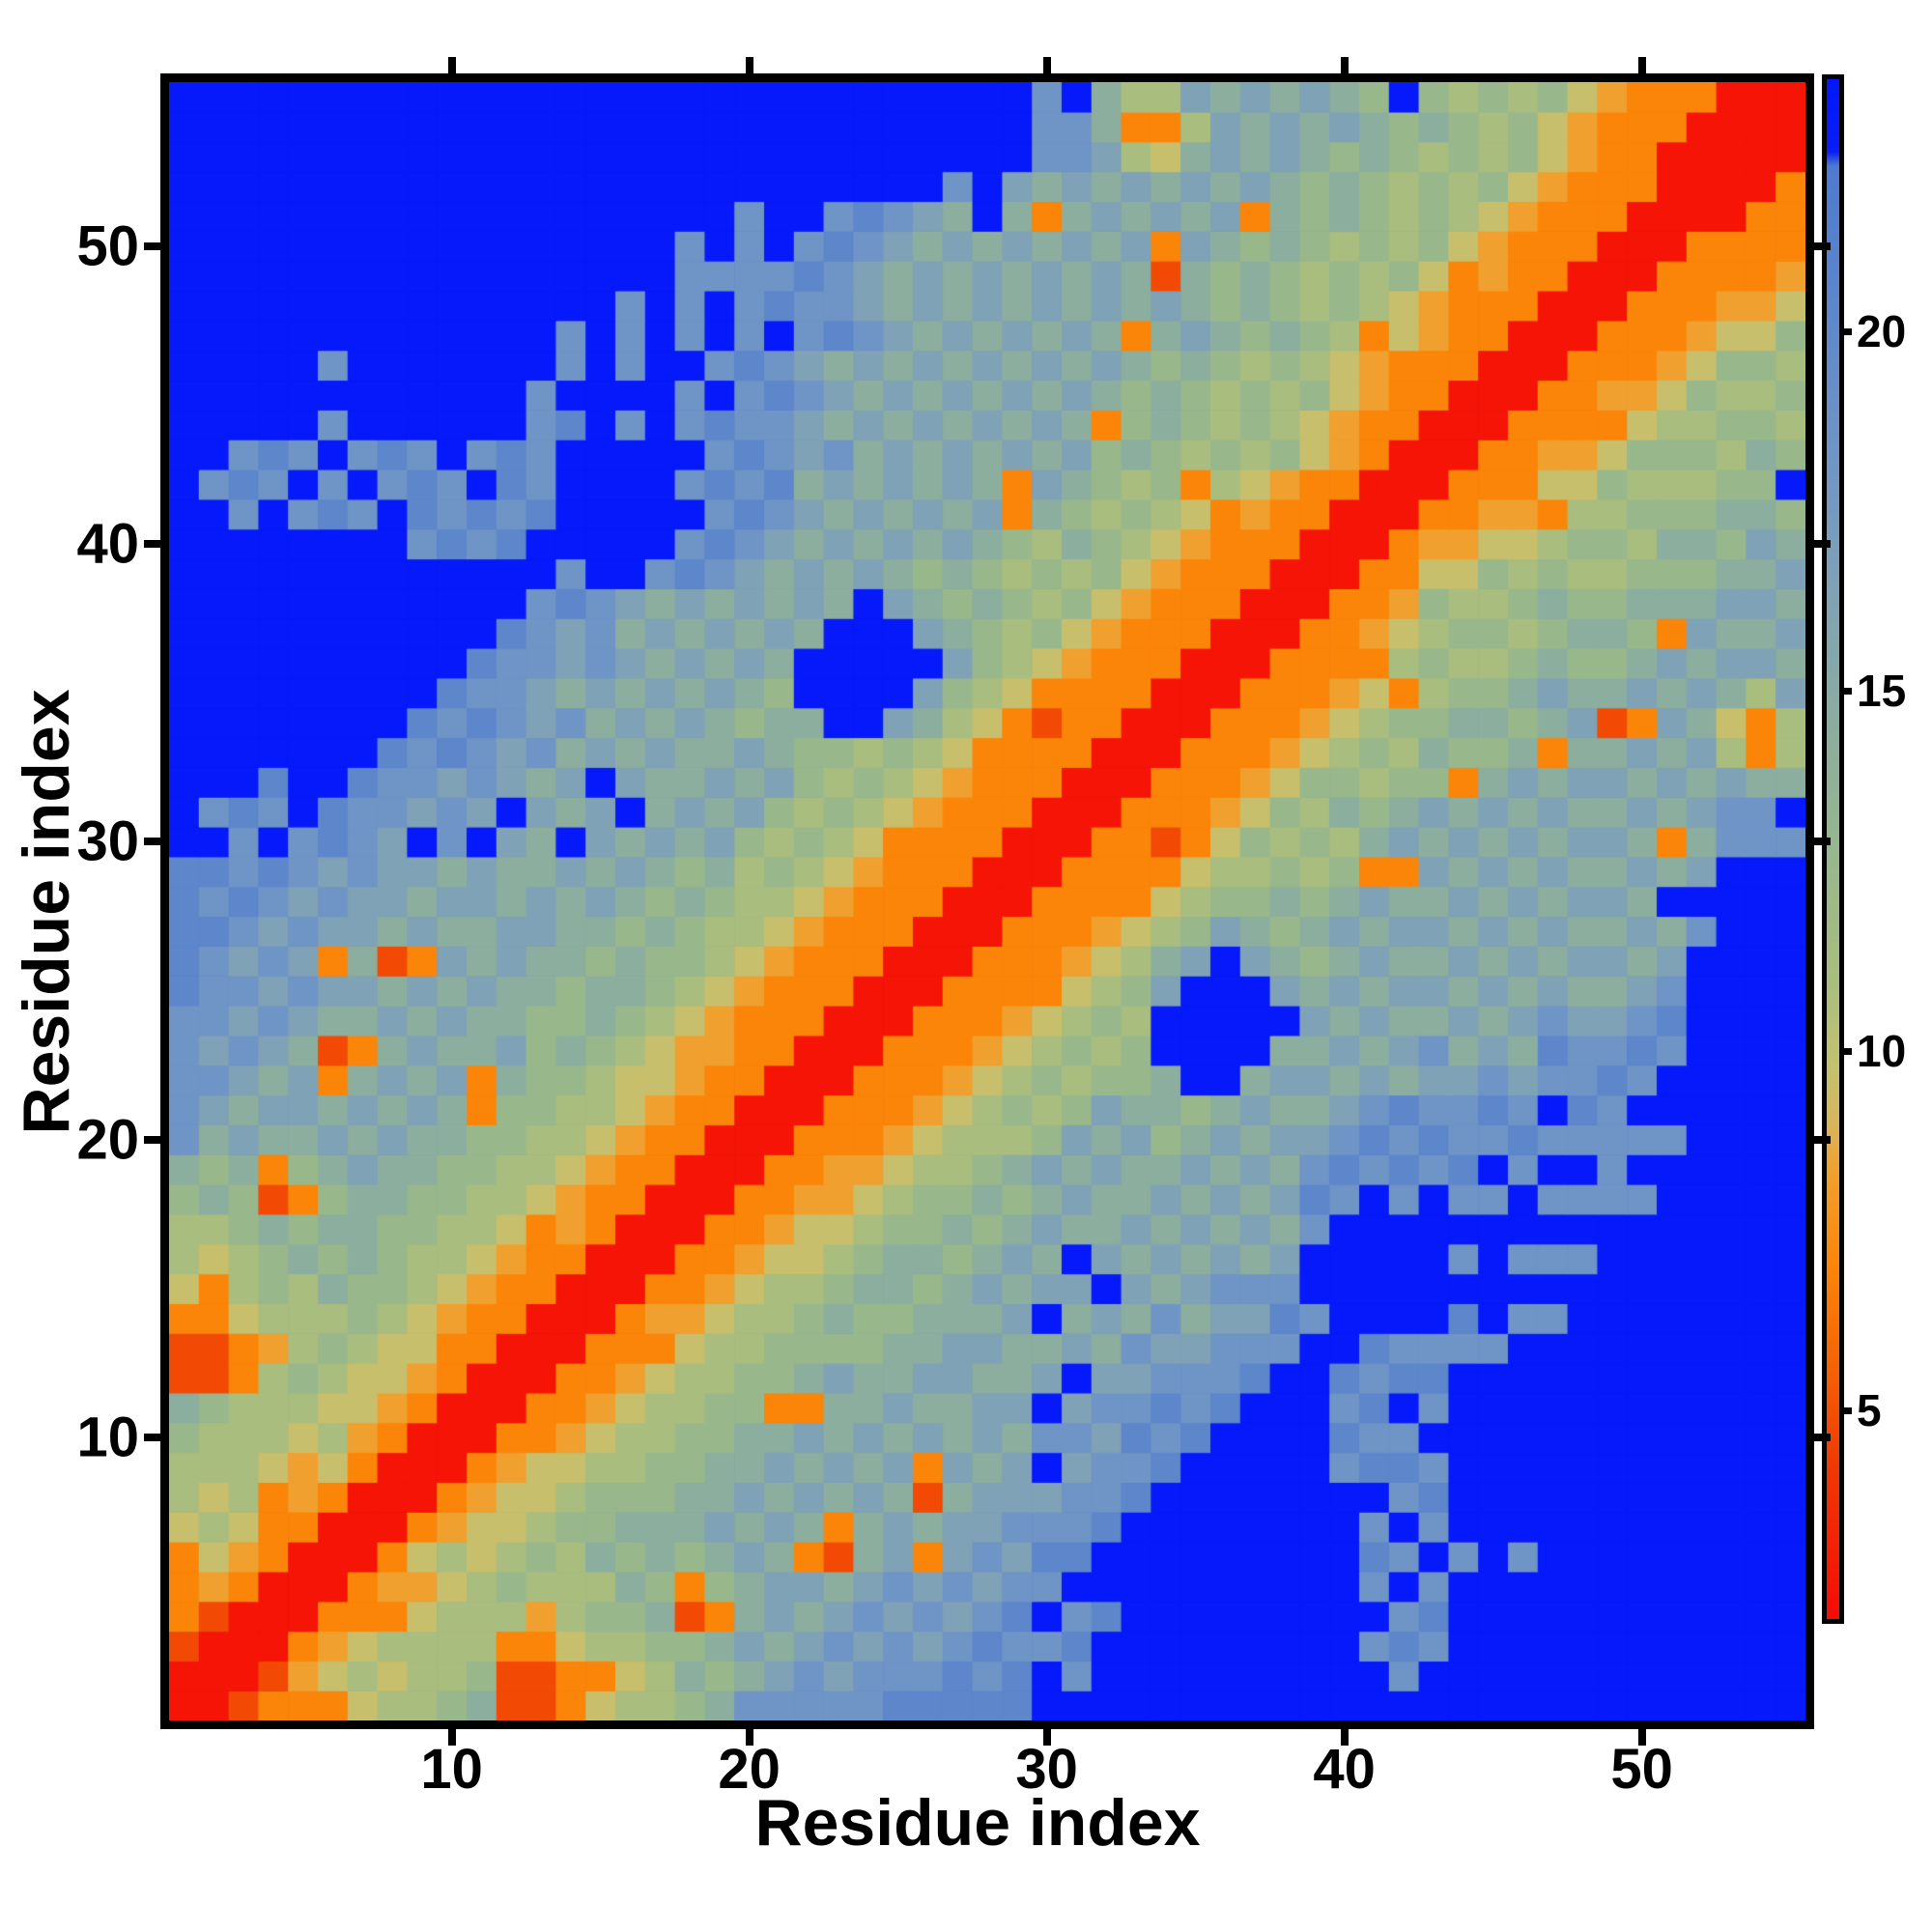  Describe the element at coordinates (1869, 1409) in the screenshot. I see `colorbar-tick-label: 5` at that location.